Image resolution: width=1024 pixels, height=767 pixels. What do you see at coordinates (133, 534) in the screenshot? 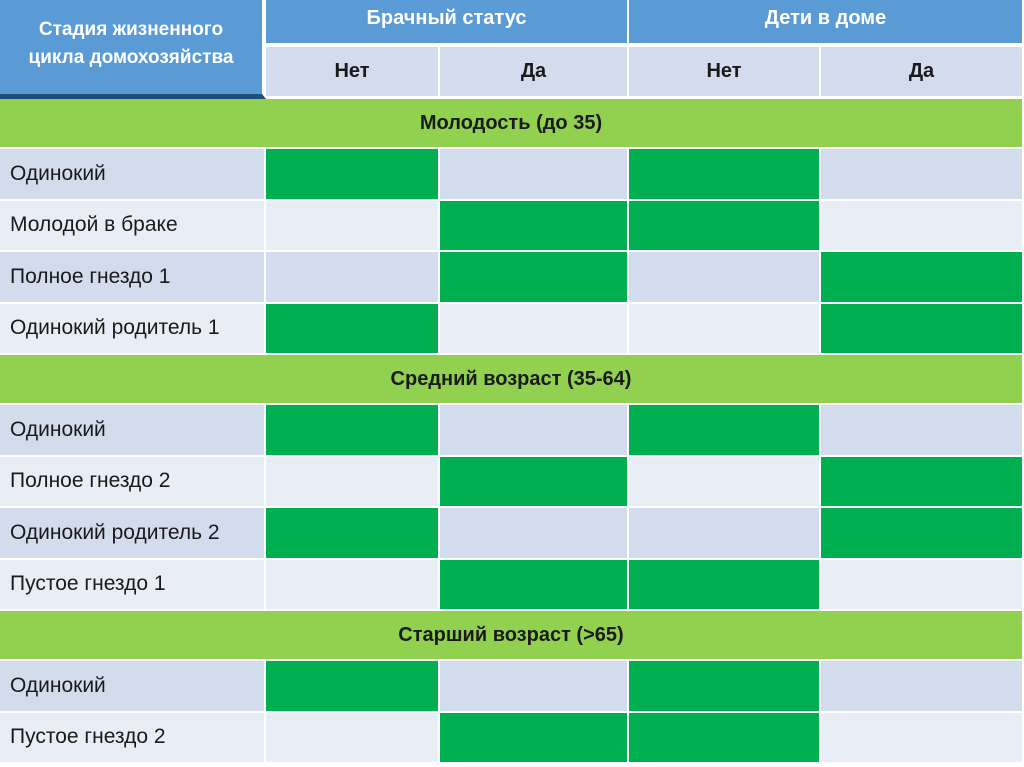
I see `row-label: Одинокий родитель 2` at bounding box center [133, 534].